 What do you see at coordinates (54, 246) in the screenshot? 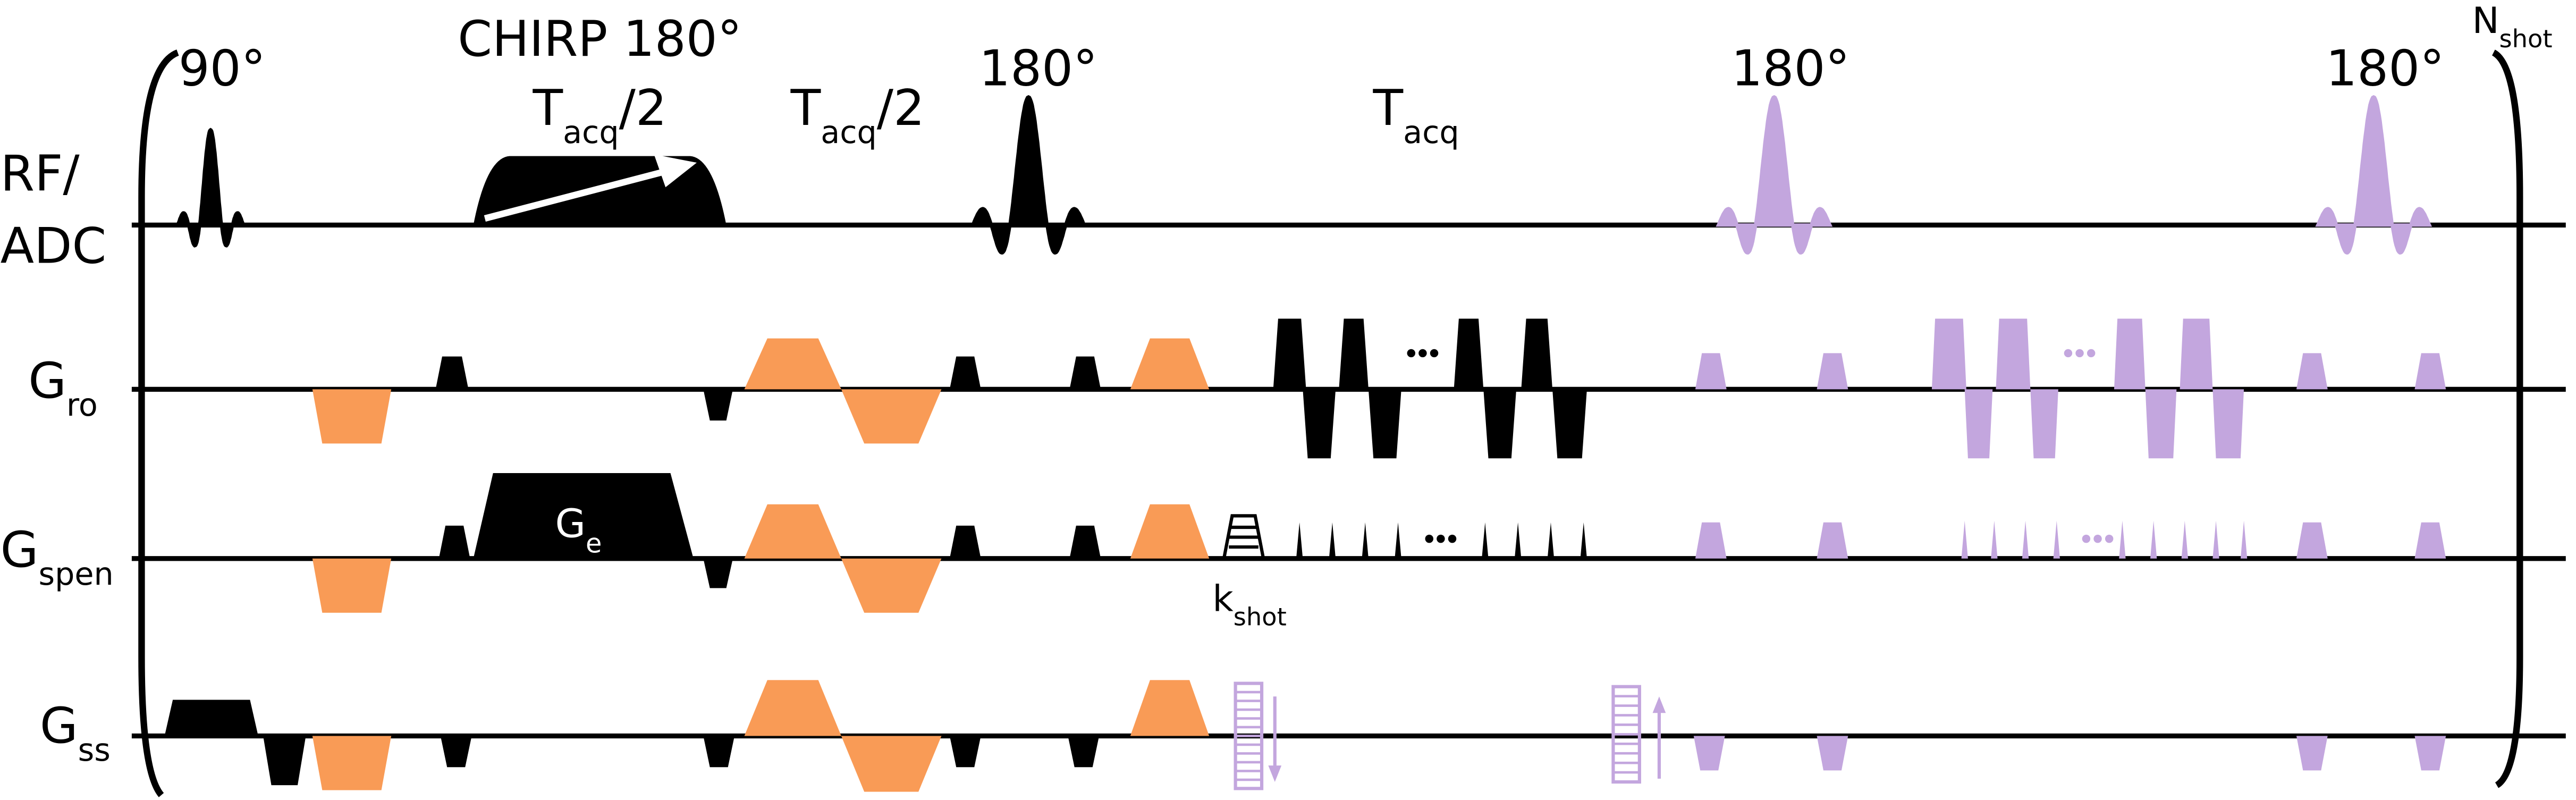
I see `row-label: ADC` at bounding box center [54, 246].